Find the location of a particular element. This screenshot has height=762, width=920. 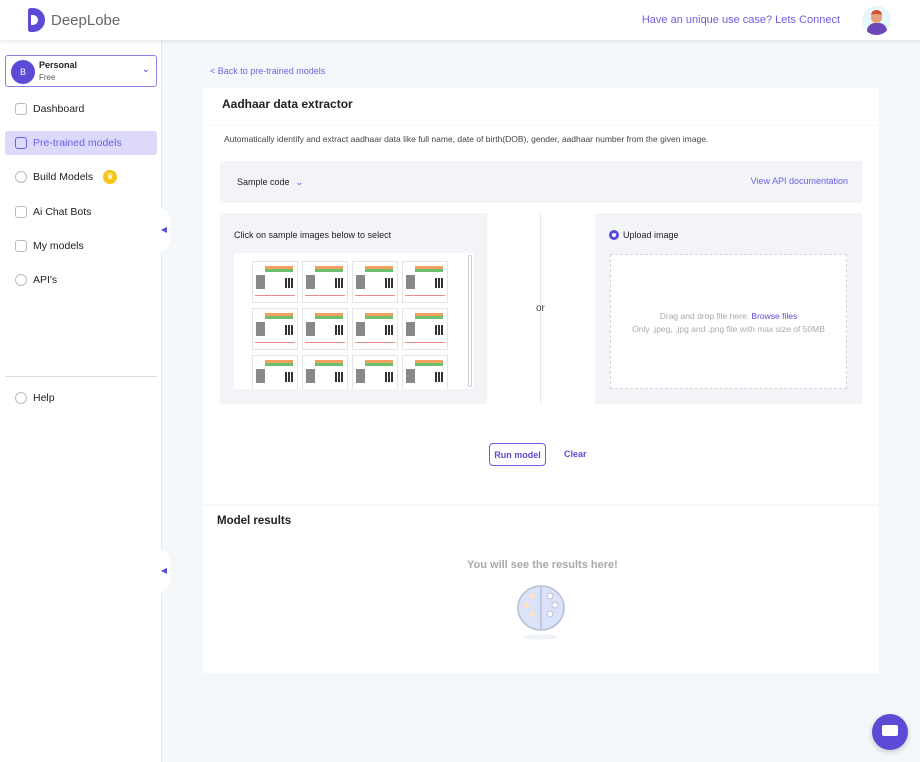

deeplobe-logo-icon is located at coordinates (36, 20).